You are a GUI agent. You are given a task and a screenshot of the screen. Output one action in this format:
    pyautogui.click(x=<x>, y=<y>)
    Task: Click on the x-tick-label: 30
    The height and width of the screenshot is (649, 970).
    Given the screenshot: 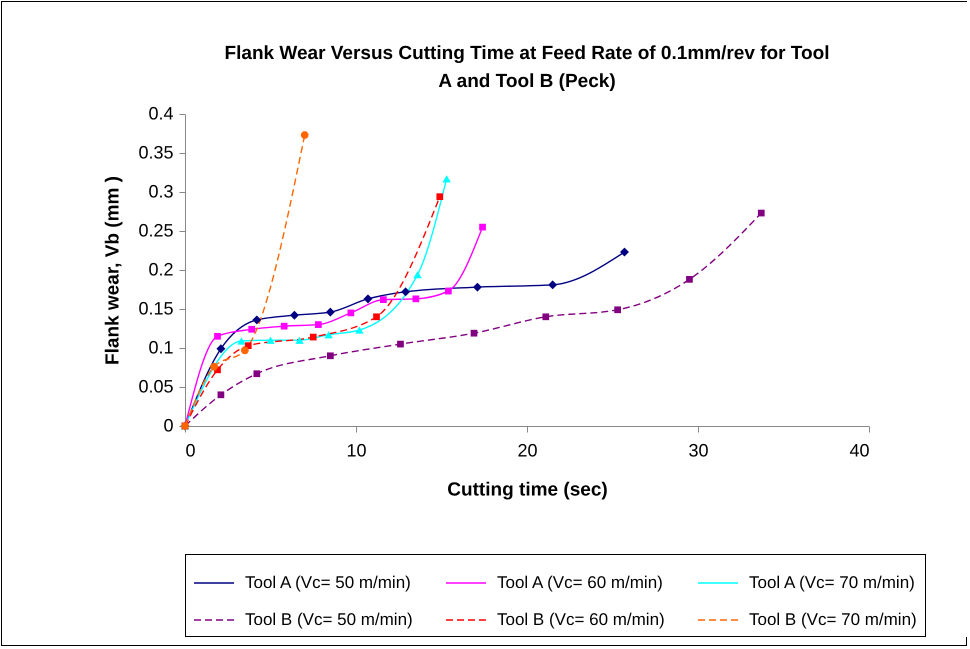 What is the action you would take?
    pyautogui.click(x=698, y=450)
    